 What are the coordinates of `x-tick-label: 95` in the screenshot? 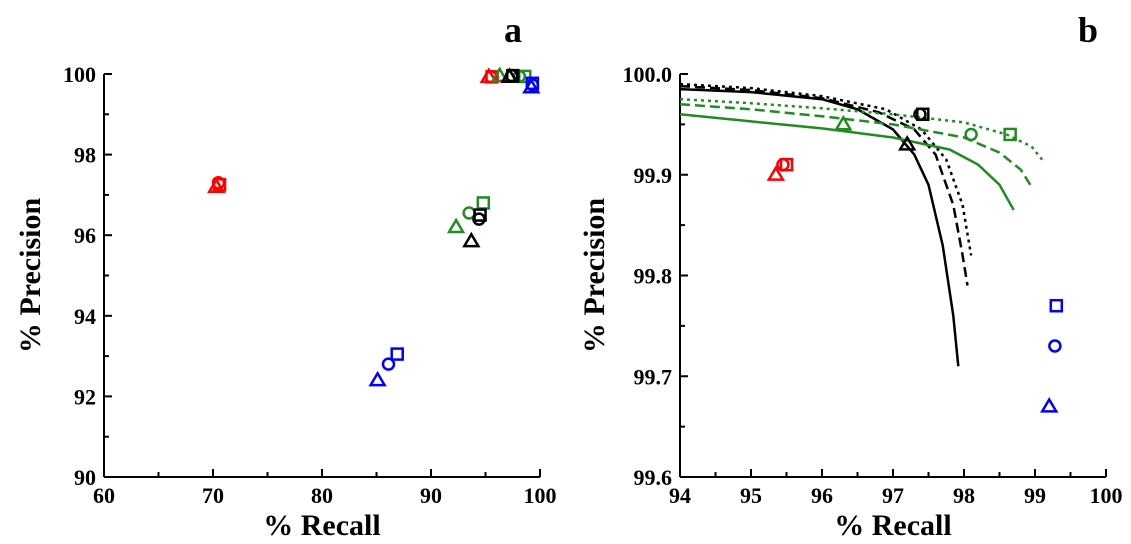 It's located at (751, 495).